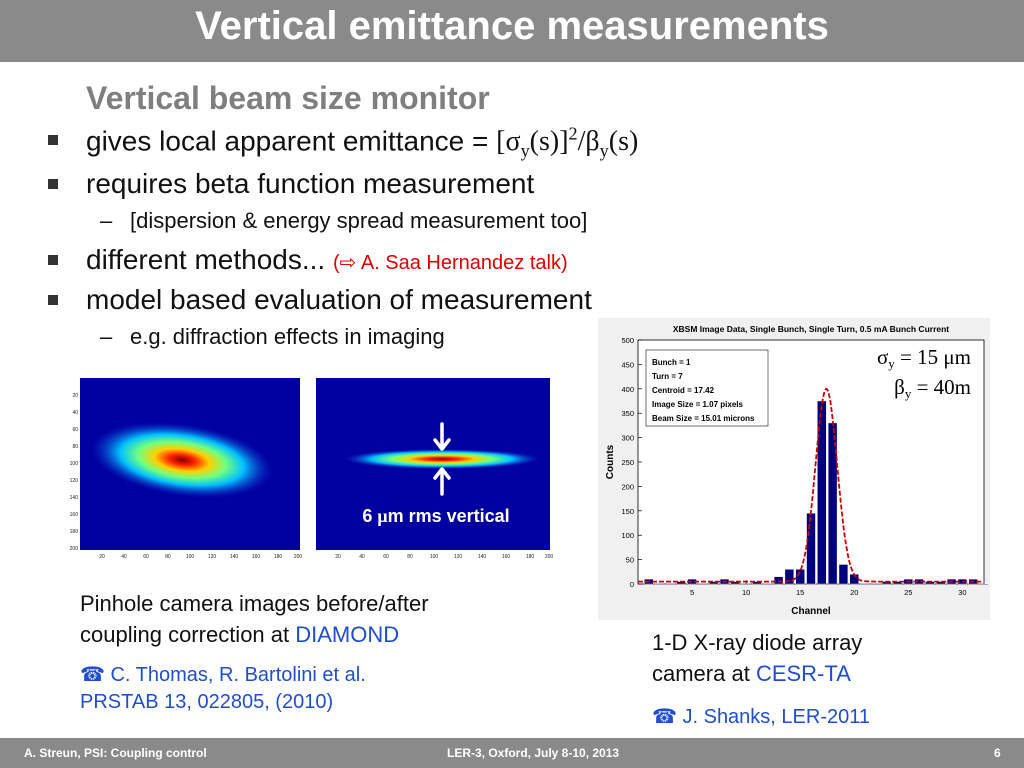 The height and width of the screenshot is (768, 1024). What do you see at coordinates (800, 592) in the screenshot?
I see `x-tick-label: 15` at bounding box center [800, 592].